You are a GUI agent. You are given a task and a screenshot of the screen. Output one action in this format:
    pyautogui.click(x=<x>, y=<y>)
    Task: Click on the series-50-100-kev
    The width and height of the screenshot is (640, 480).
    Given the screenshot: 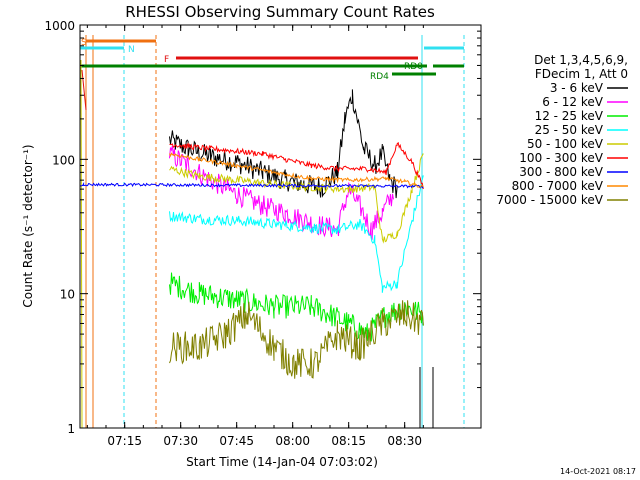 What is the action you would take?
    pyautogui.click(x=296, y=198)
    